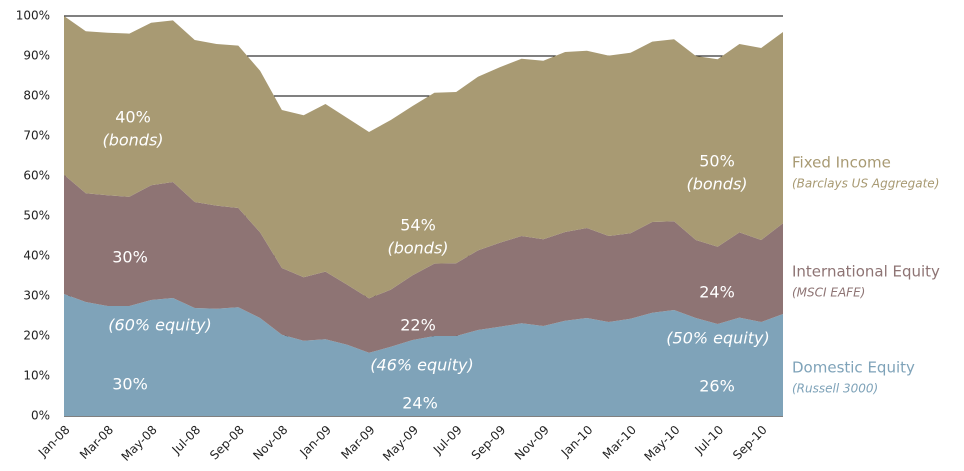 This screenshot has width=964, height=471. What do you see at coordinates (418, 325) in the screenshot?
I see `annotation: 22%` at bounding box center [418, 325].